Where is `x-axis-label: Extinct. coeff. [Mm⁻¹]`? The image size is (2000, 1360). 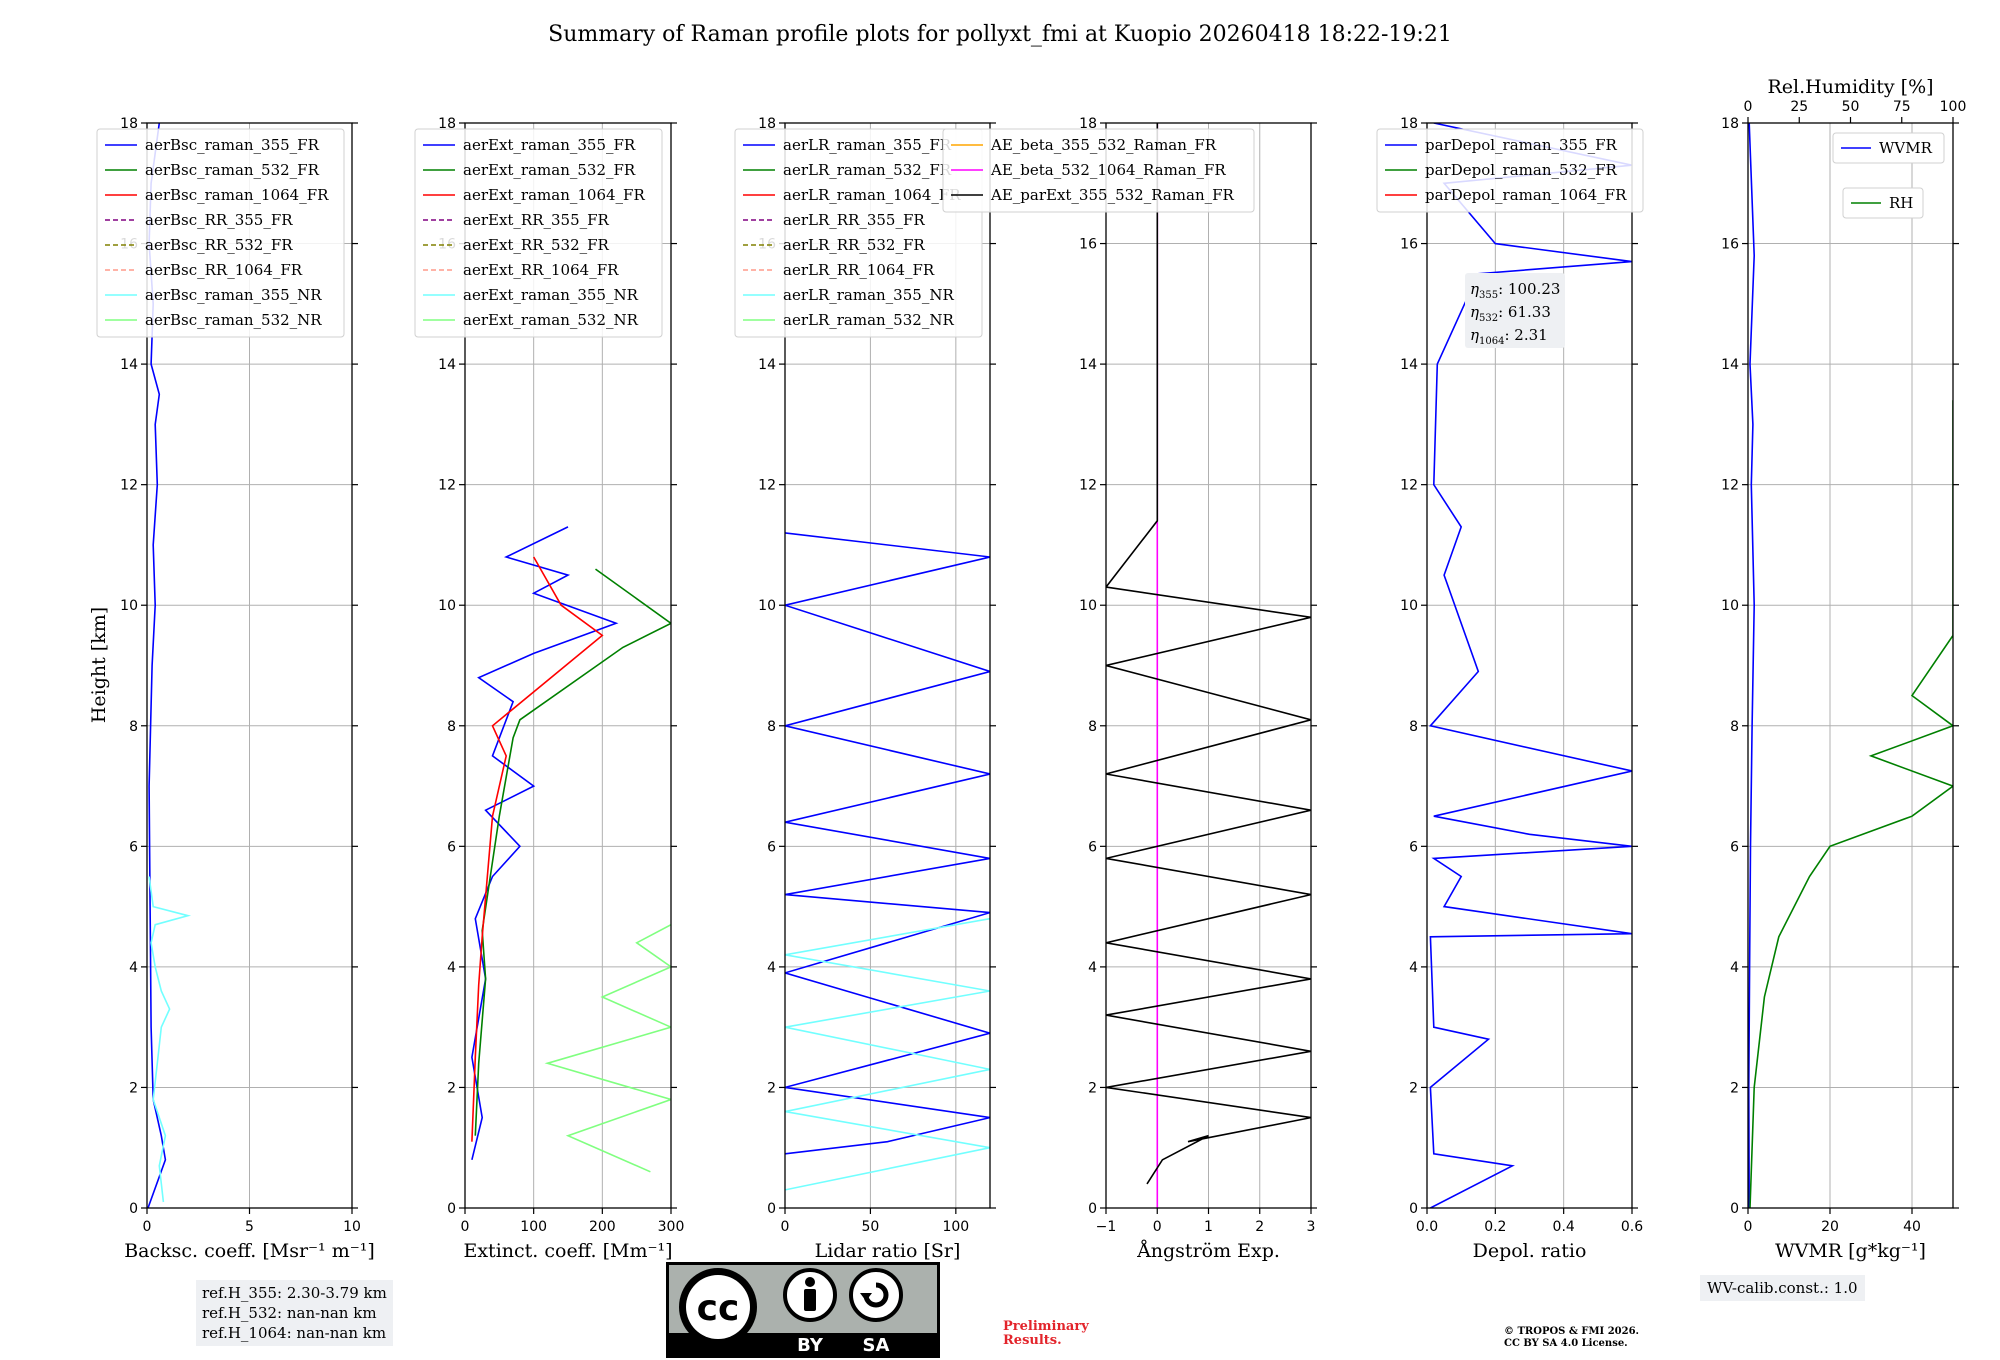
x-axis-label: Extinct. coeff. [Mm⁻¹] is located at coordinates (567, 1251).